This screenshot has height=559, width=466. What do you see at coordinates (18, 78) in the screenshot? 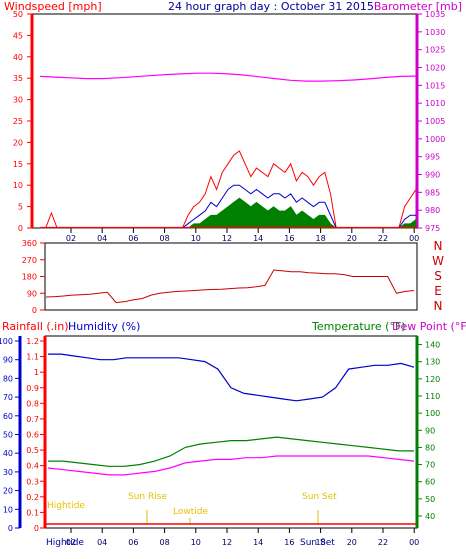
I see `wind-tick-label: 35` at bounding box center [18, 78].